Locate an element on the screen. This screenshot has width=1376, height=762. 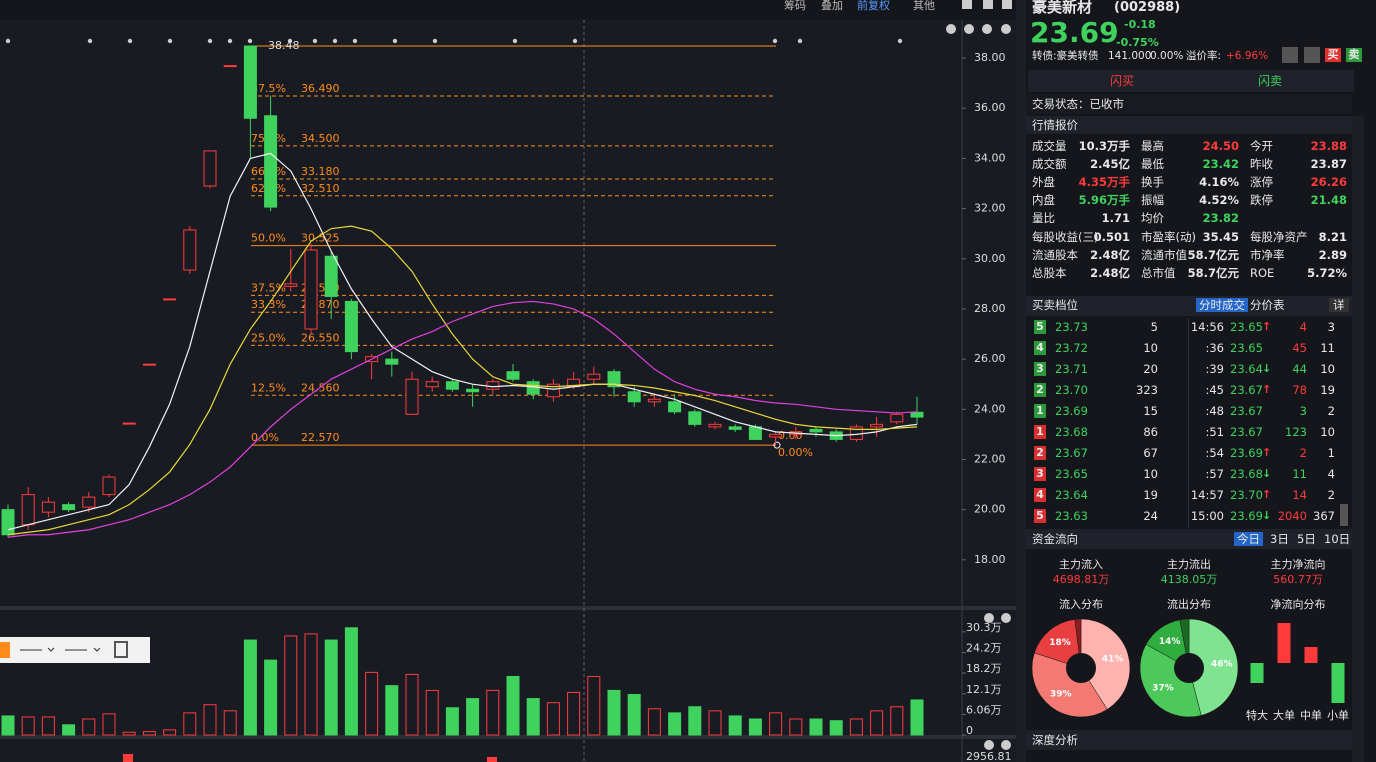
net-bar is located at coordinates (1311, 655).